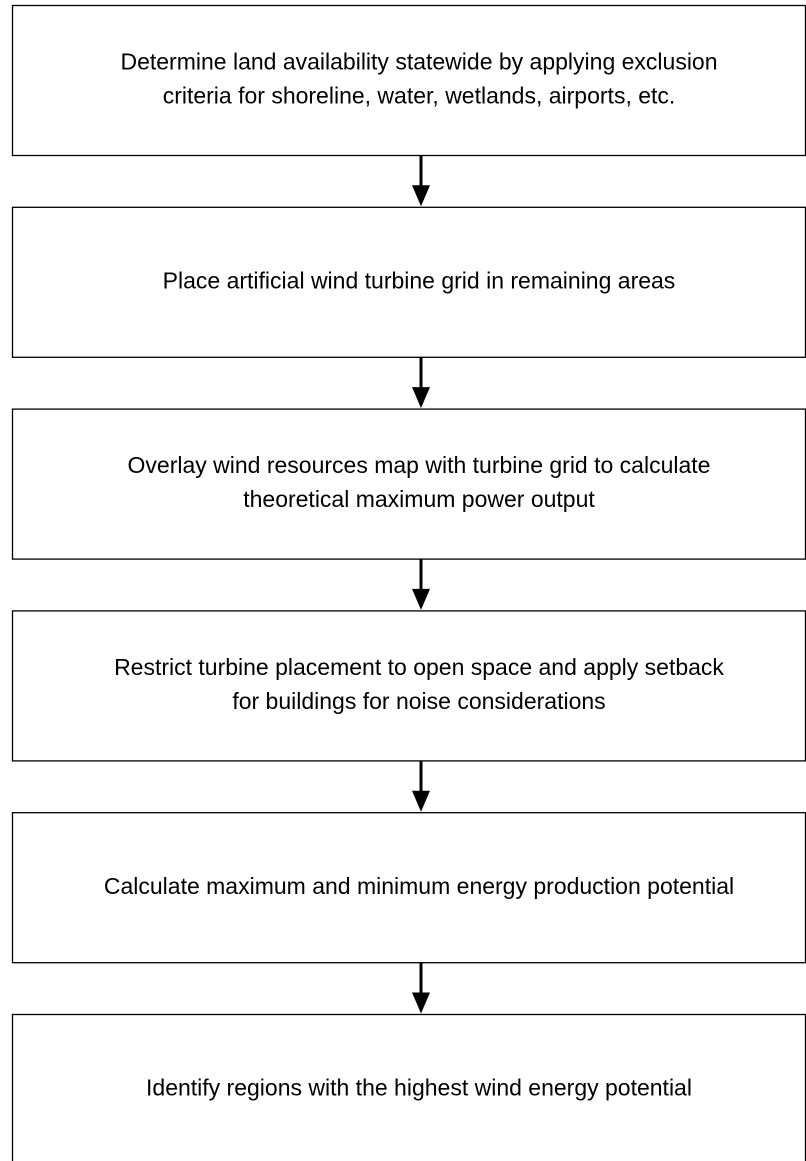 The image size is (806, 1161). Describe the element at coordinates (418, 701) in the screenshot. I see `box-text: for buildings for noise considerations` at that location.